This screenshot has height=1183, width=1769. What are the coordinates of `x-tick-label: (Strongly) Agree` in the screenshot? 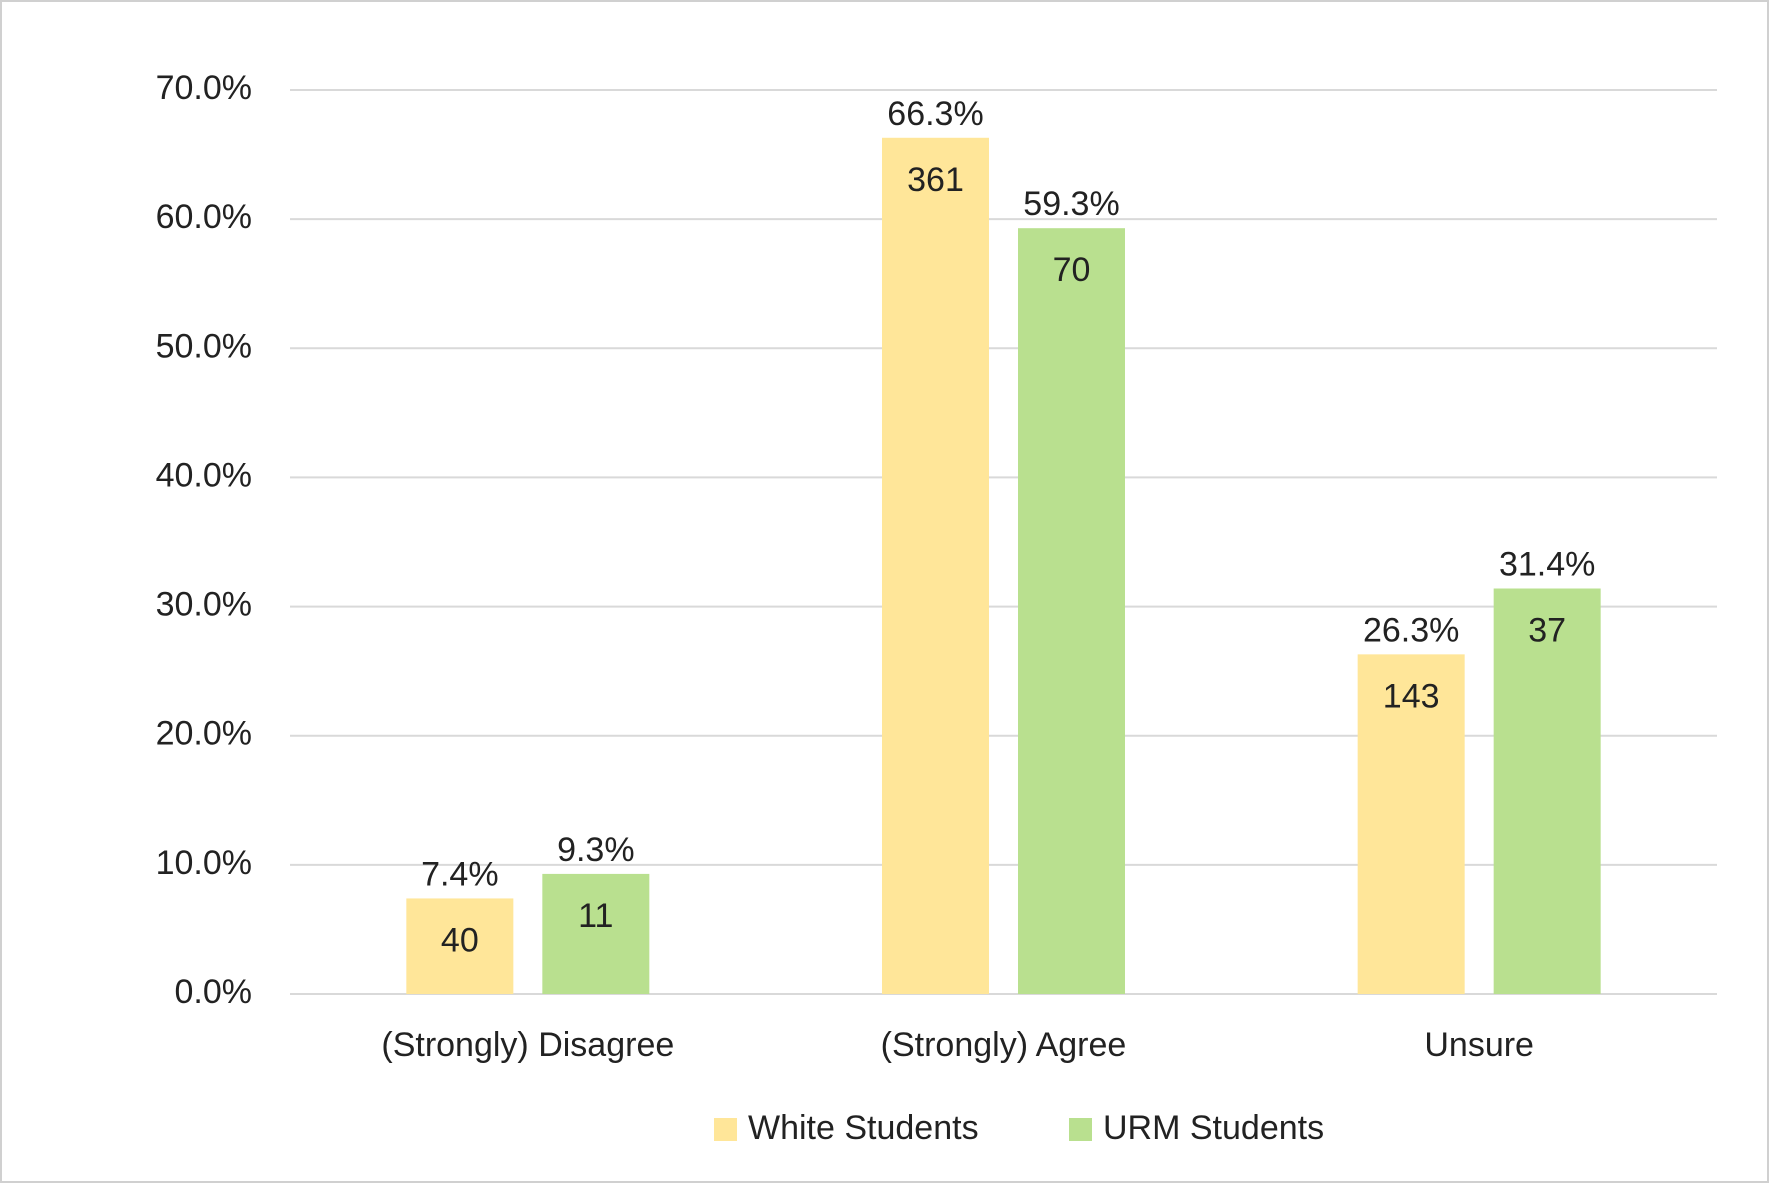 It's located at (1004, 1045).